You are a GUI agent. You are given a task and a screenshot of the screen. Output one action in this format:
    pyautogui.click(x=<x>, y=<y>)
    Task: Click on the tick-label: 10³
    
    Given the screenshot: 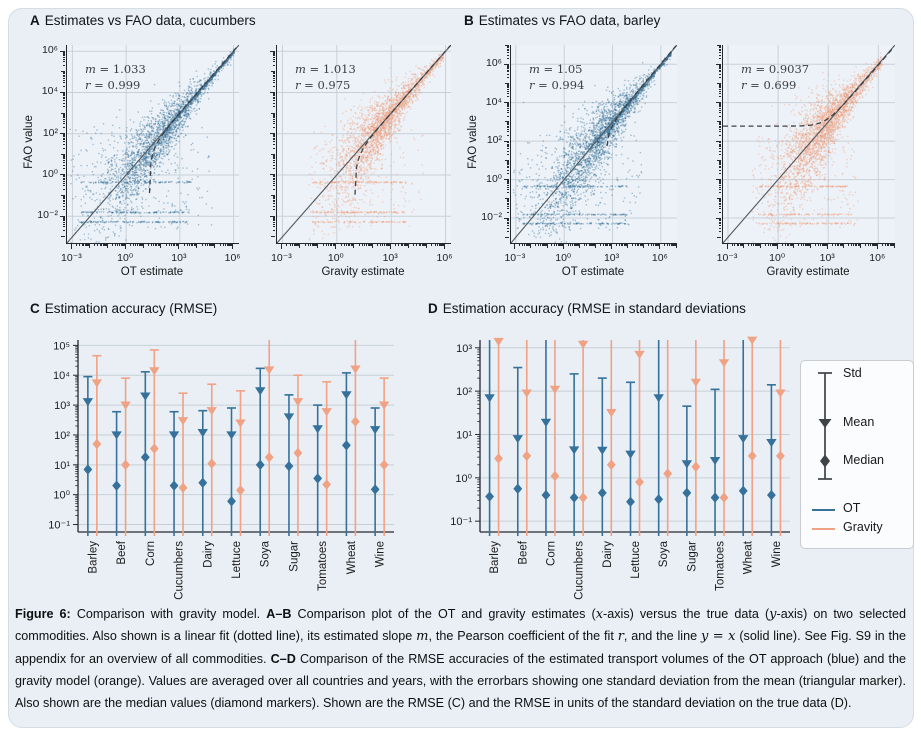 What is the action you would take?
    pyautogui.click(x=390, y=258)
    